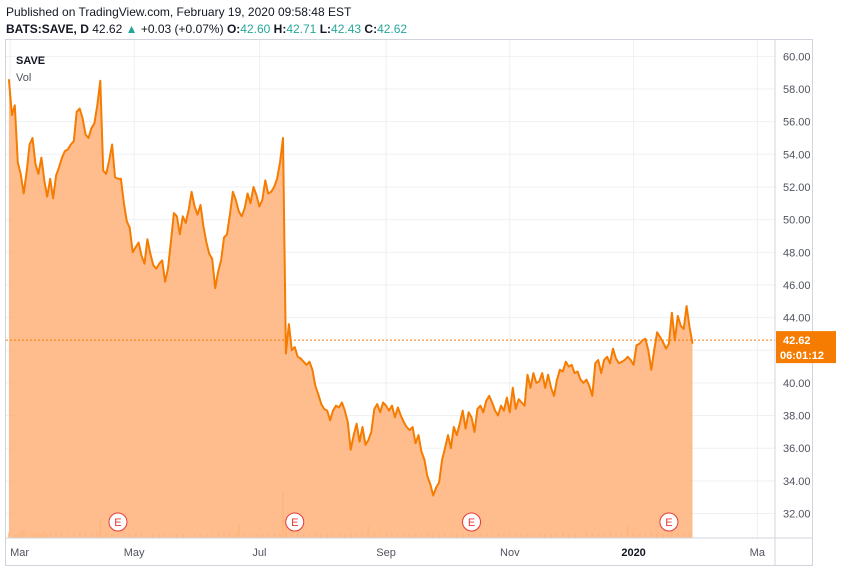 Image resolution: width=846 pixels, height=574 pixels. Describe the element at coordinates (797, 417) in the screenshot. I see `y-tick-label: 38.00` at that location.